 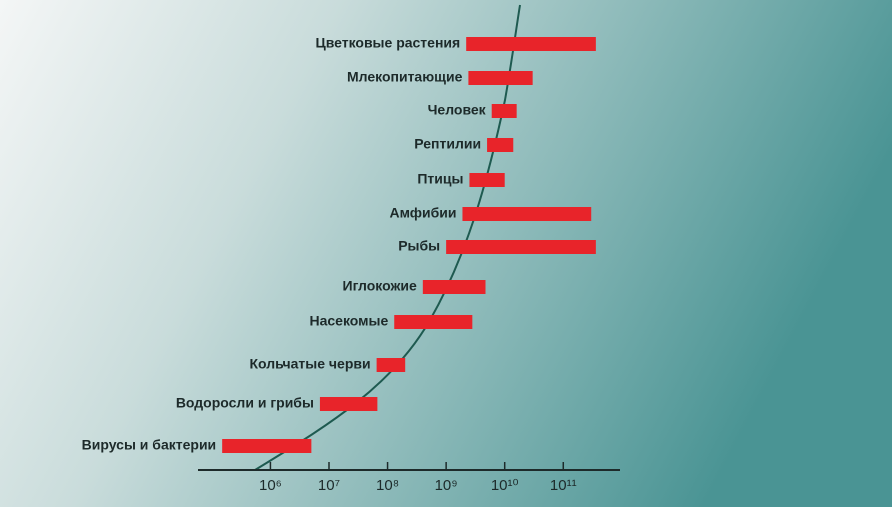 What do you see at coordinates (387, 485) in the screenshot?
I see `x-tick-label: 10⁸` at bounding box center [387, 485].